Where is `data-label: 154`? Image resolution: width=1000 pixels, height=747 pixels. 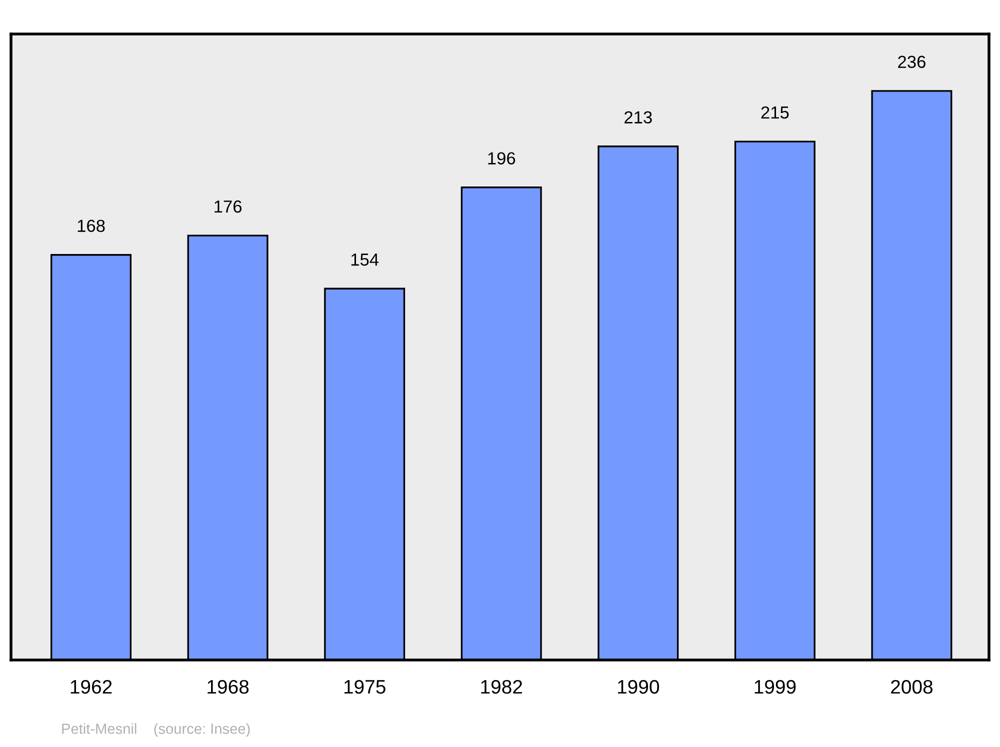 data-label: 154 is located at coordinates (365, 260).